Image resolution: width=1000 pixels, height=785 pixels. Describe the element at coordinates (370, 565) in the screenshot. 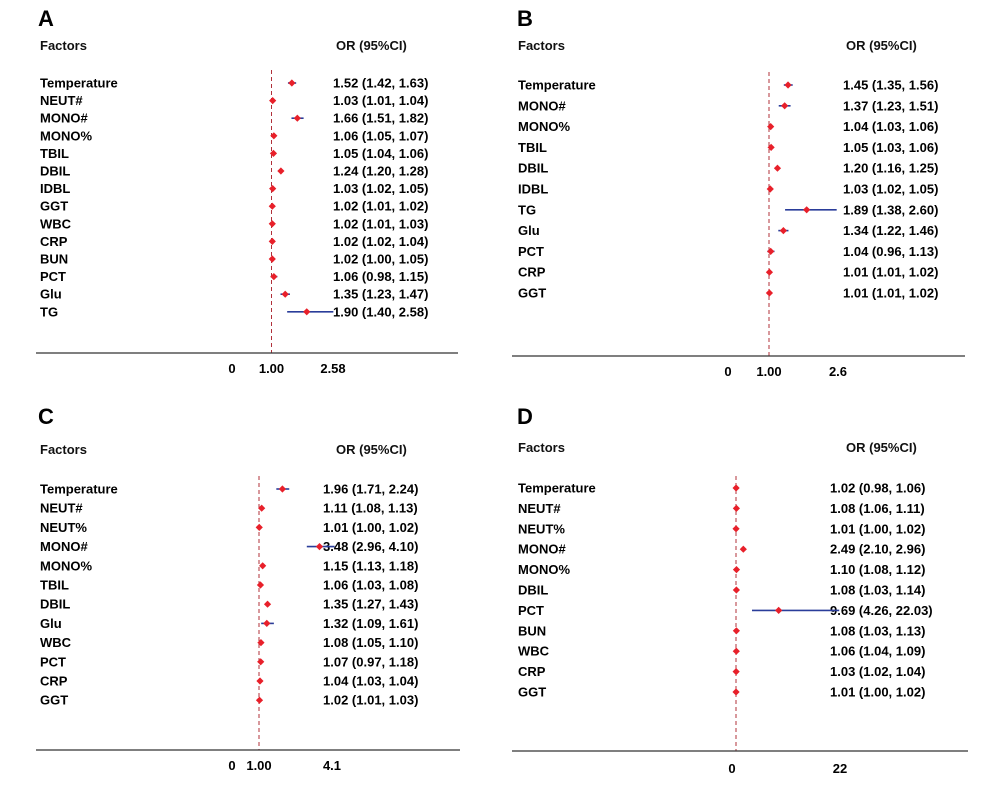

I see `panel-c-or-value: 1.15 (1.13, 1.18)` at that location.